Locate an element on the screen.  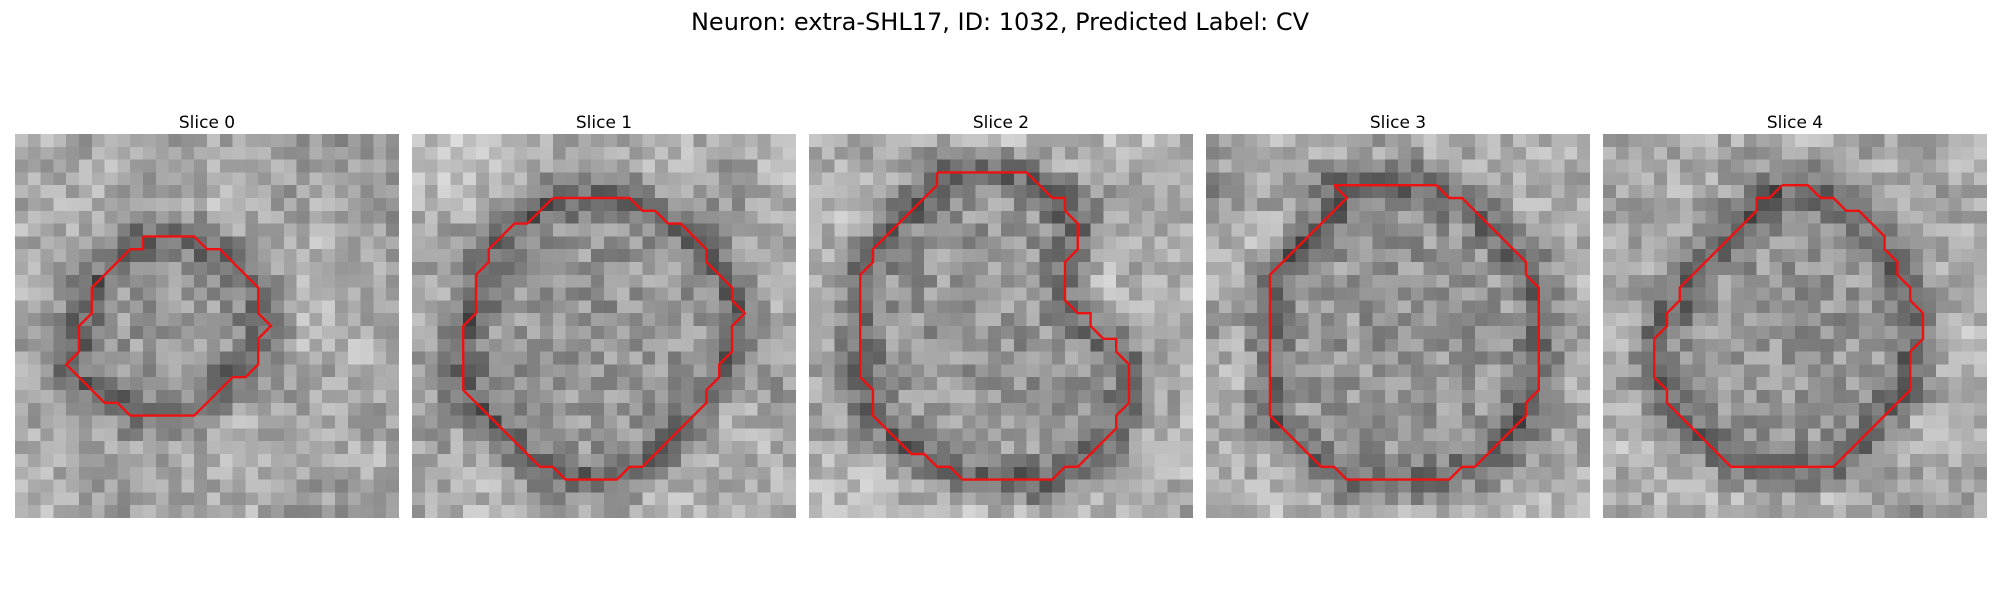
slice-title: Slice 2 is located at coordinates (1001, 123).